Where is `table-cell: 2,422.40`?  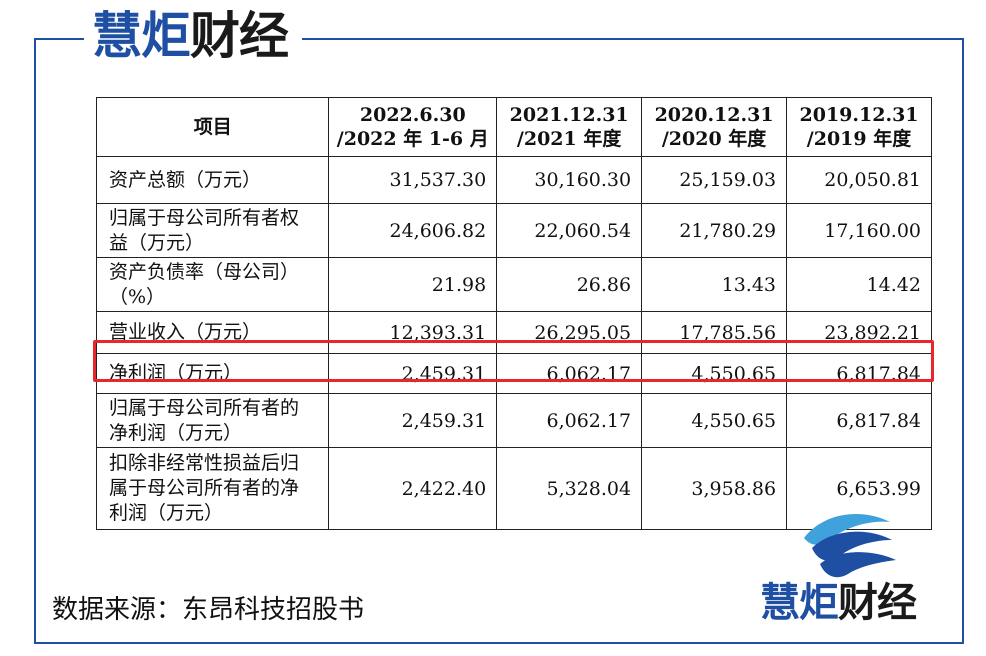
table-cell: 2,422.40 is located at coordinates (413, 488).